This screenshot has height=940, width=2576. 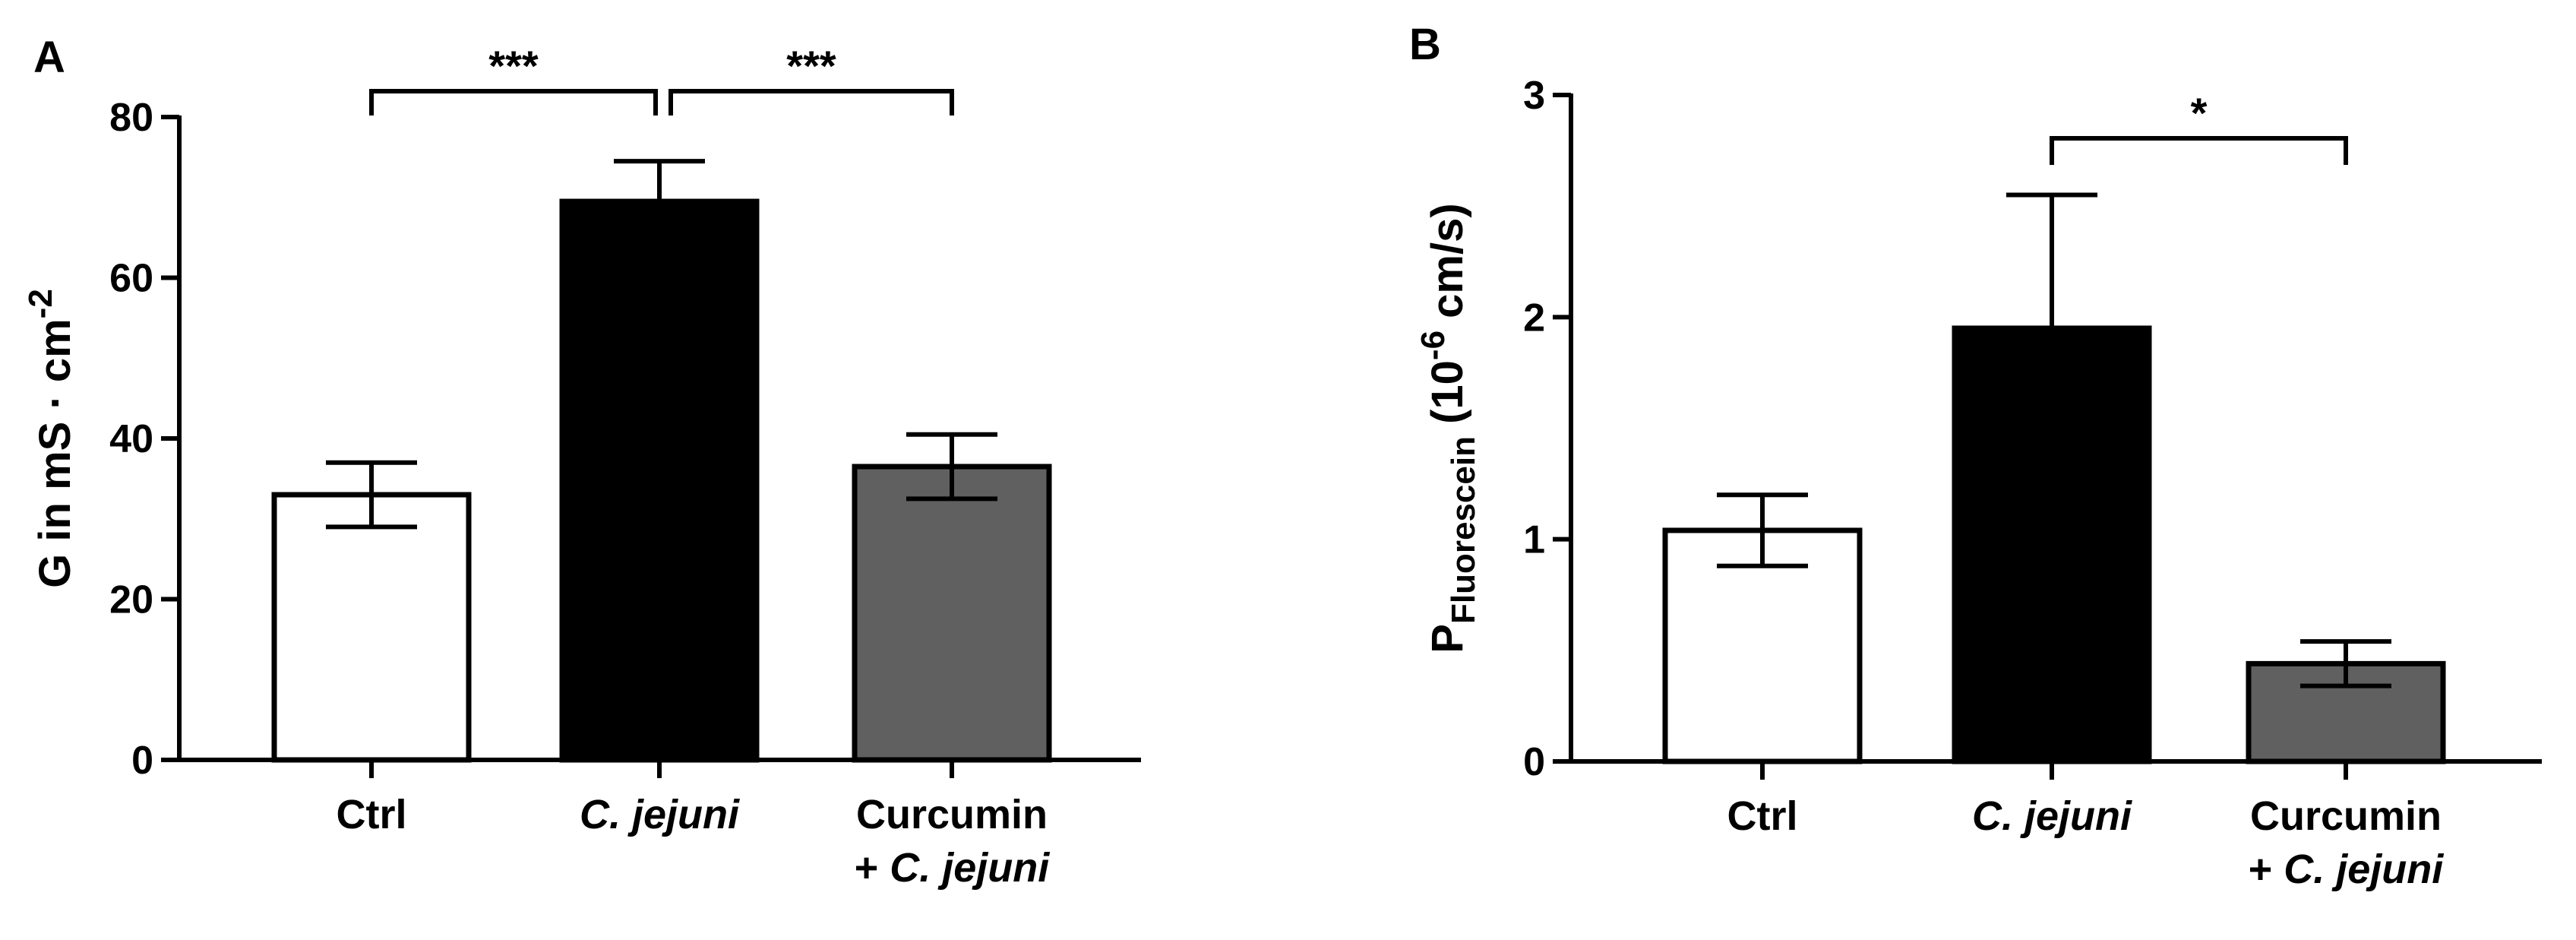 I want to click on y-tick-label: 40, so click(x=131, y=439).